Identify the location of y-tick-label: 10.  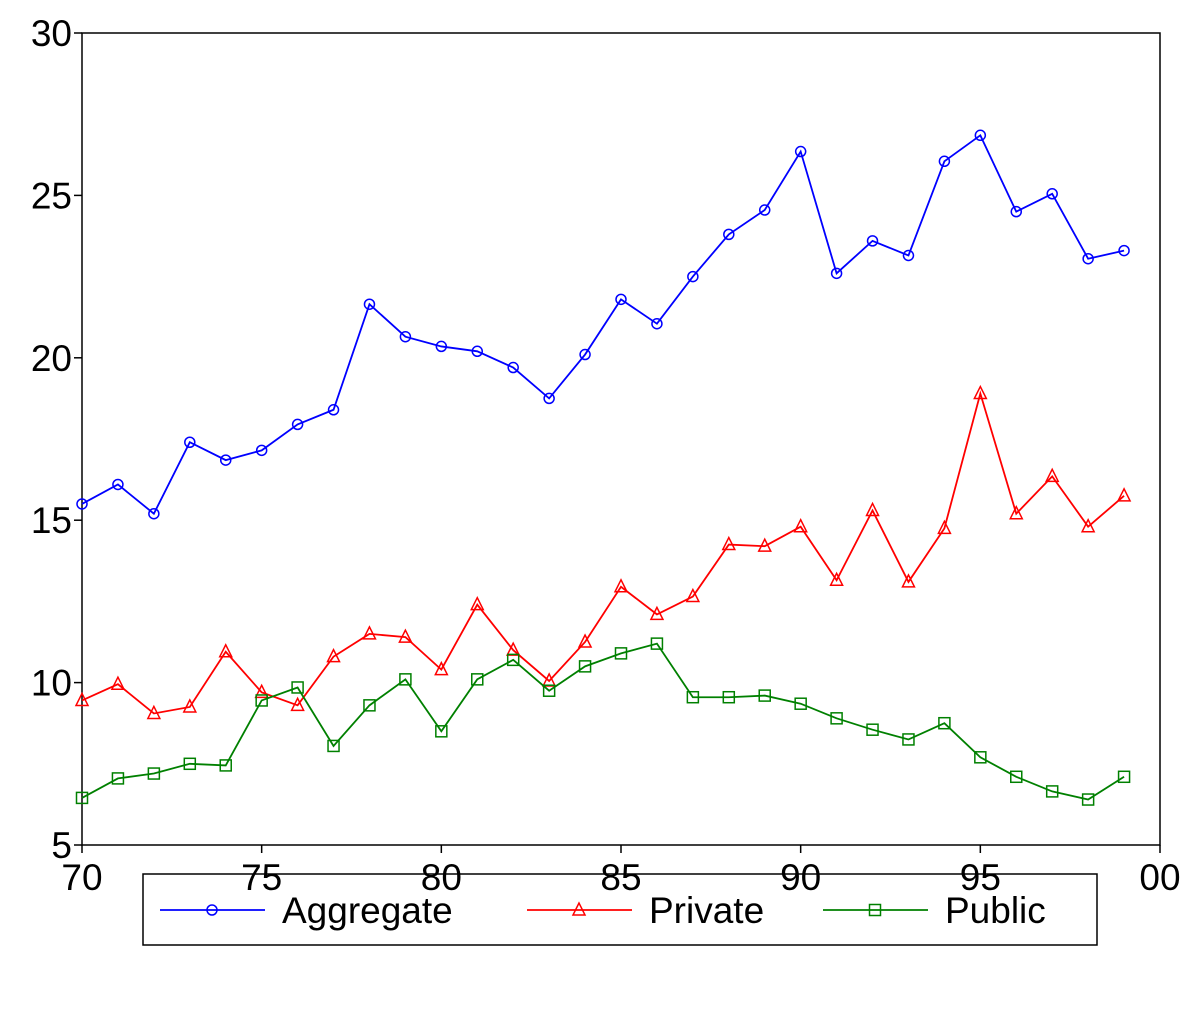
(51, 683).